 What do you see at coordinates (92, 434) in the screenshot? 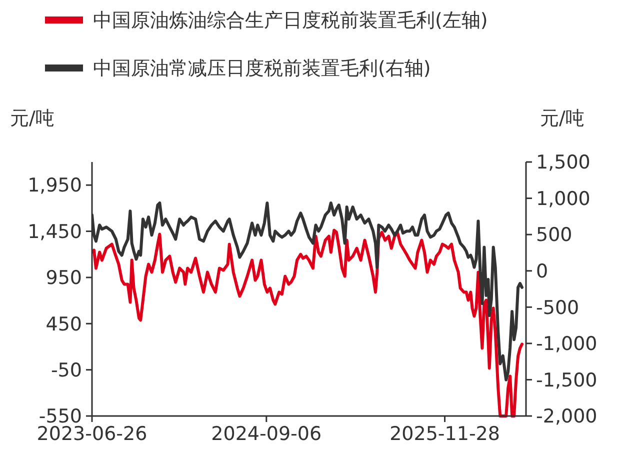
I see `x-tick-label: 2023-06-26` at bounding box center [92, 434].